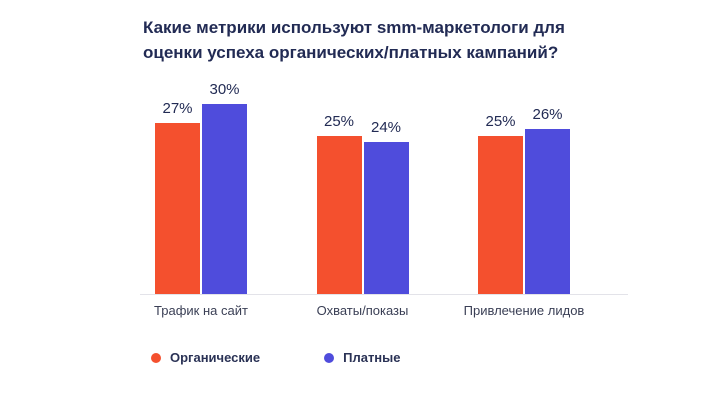 This screenshot has height=401, width=713. I want to click on legend-item-organic: Органические, so click(205, 357).